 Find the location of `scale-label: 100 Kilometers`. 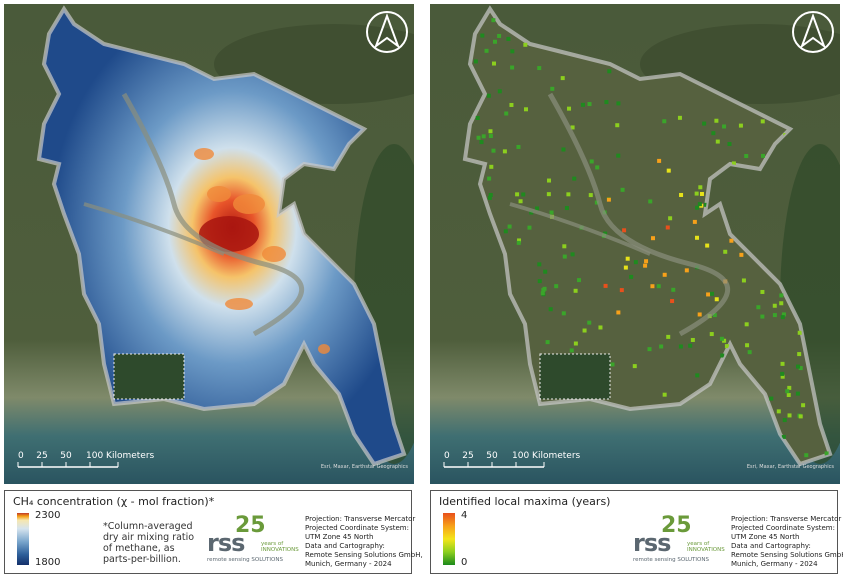

scale-label: 100 Kilometers is located at coordinates (546, 456).